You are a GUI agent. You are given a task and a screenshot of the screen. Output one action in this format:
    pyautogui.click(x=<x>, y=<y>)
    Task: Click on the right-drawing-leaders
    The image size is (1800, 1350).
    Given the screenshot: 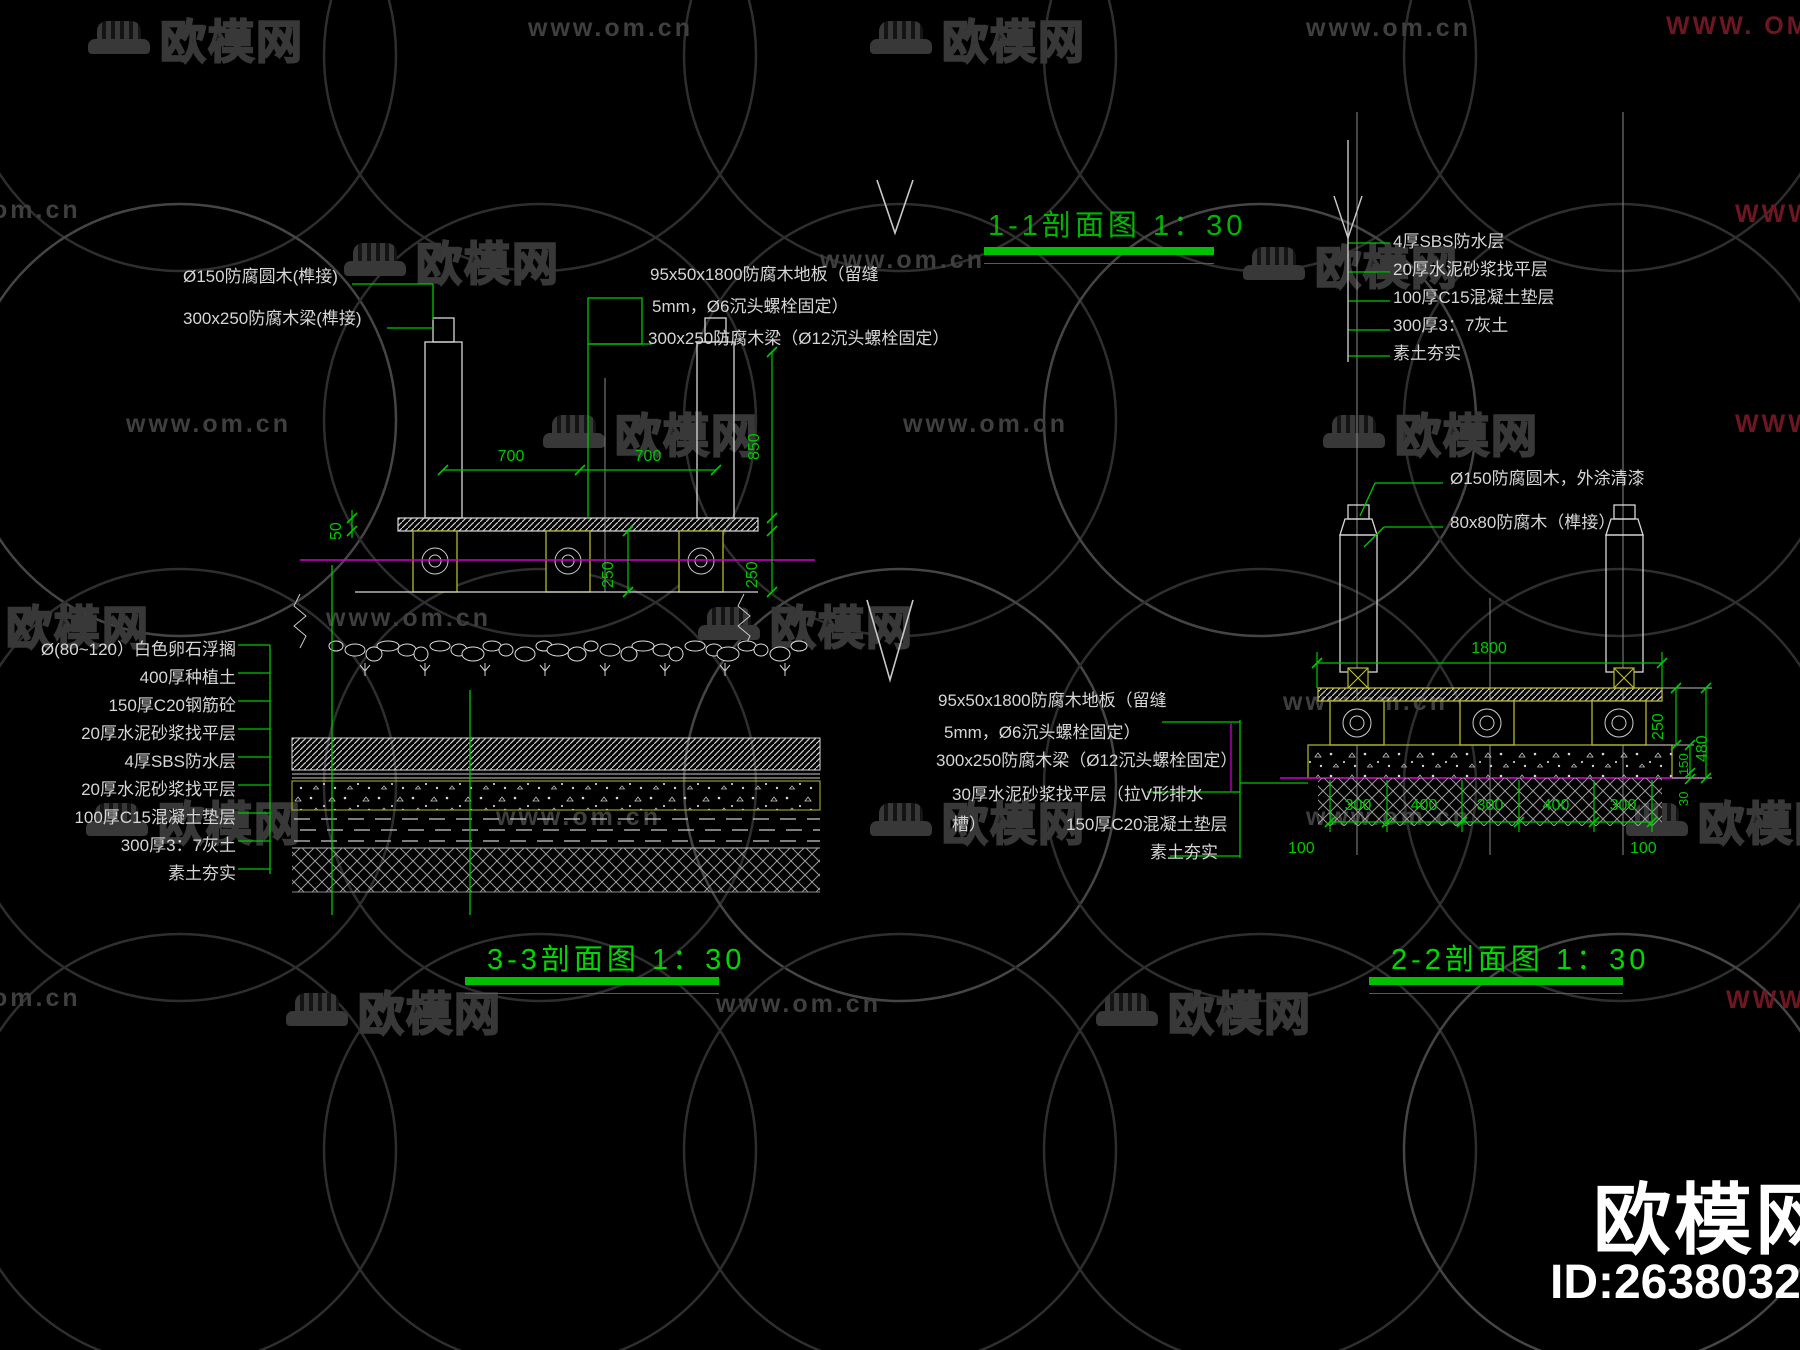 What is the action you would take?
    pyautogui.click(x=1295, y=550)
    